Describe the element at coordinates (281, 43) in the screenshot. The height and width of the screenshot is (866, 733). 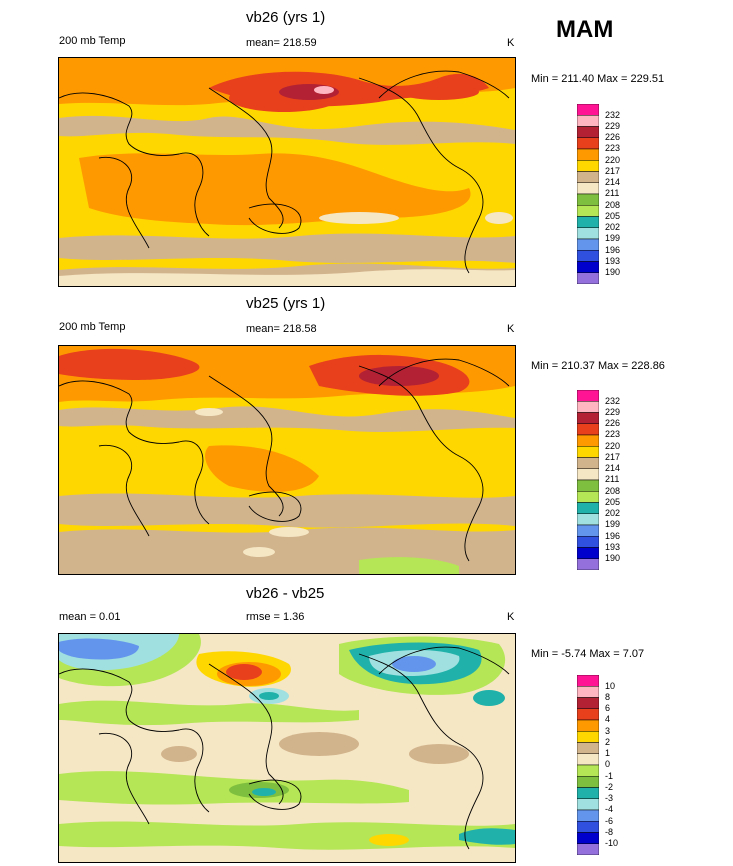
I see `panel1-mean-label: mean= 218.59` at that location.